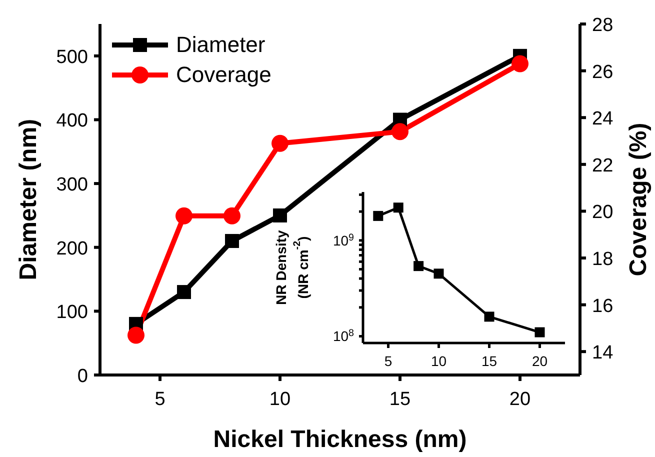  What do you see at coordinates (603, 119) in the screenshot?
I see `y2-tick-label: 24` at bounding box center [603, 119].